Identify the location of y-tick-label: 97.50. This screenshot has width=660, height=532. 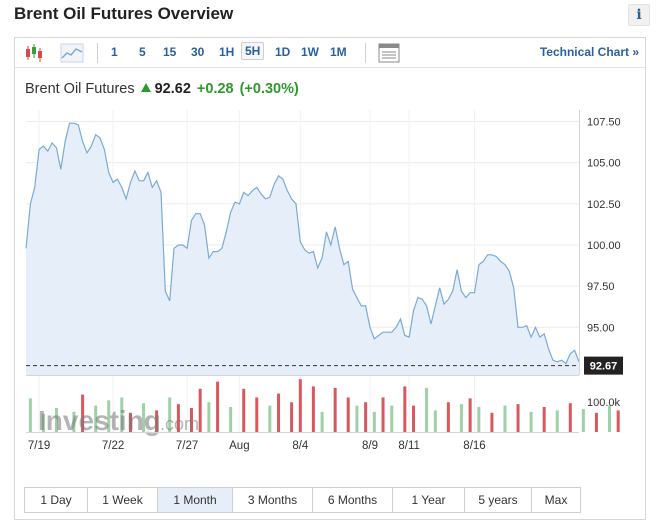
(601, 287).